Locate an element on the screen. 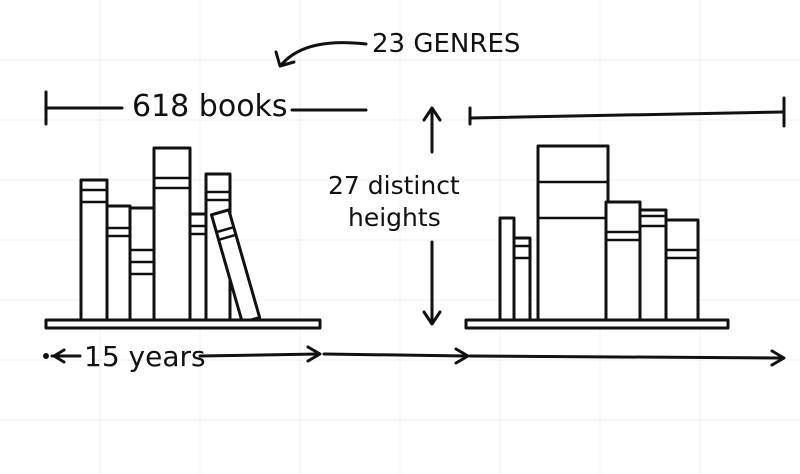 The image size is (800, 474). timeline-arrow-3-head is located at coordinates (778, 358).